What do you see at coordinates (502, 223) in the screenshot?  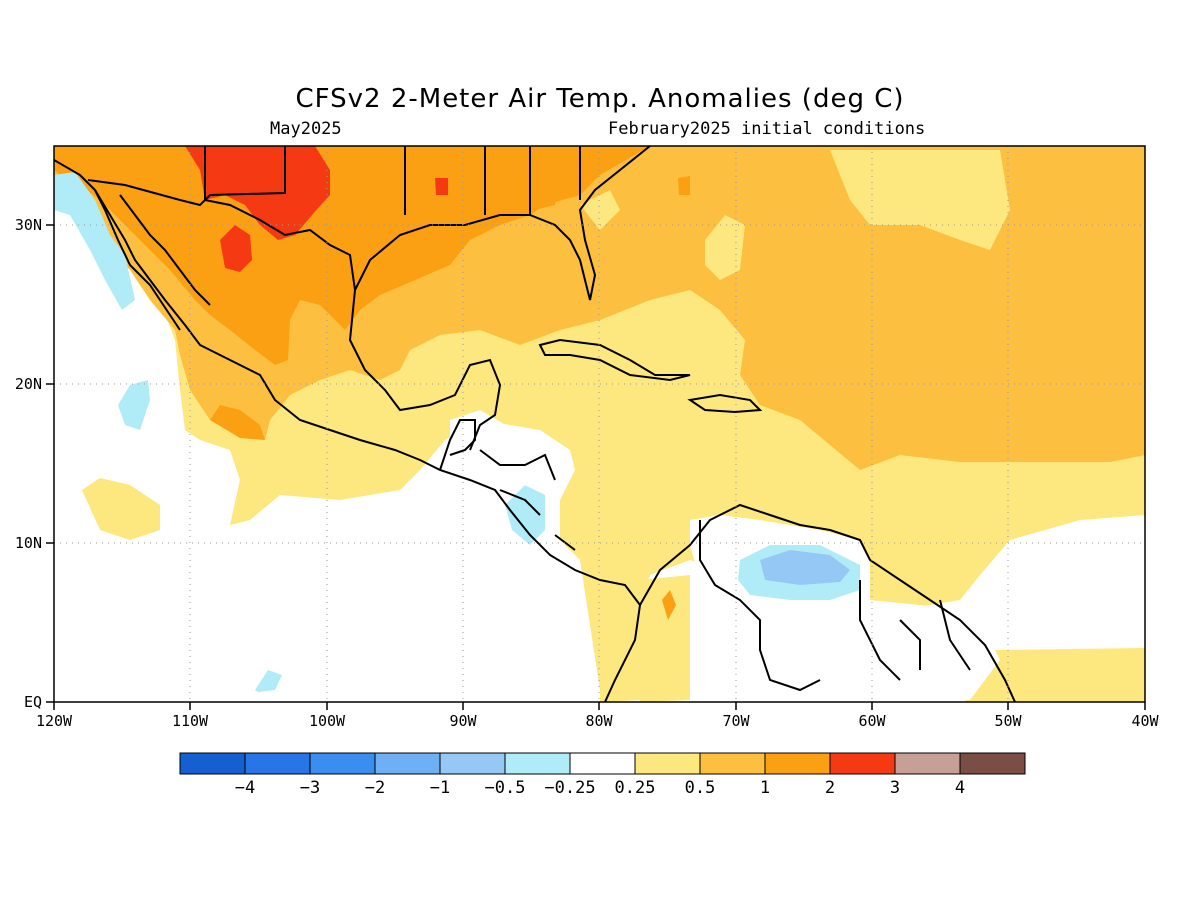 I see `coastline-us-gulf` at bounding box center [502, 223].